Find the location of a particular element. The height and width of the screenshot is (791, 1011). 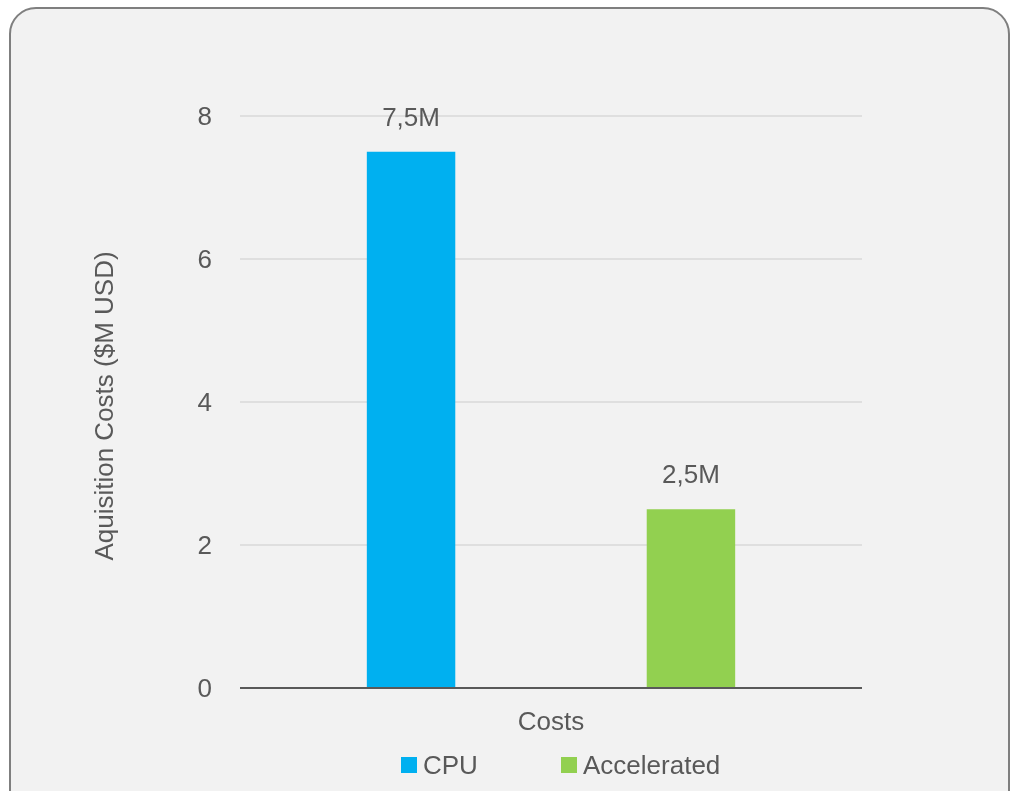

legend-label: CPU is located at coordinates (450, 765).